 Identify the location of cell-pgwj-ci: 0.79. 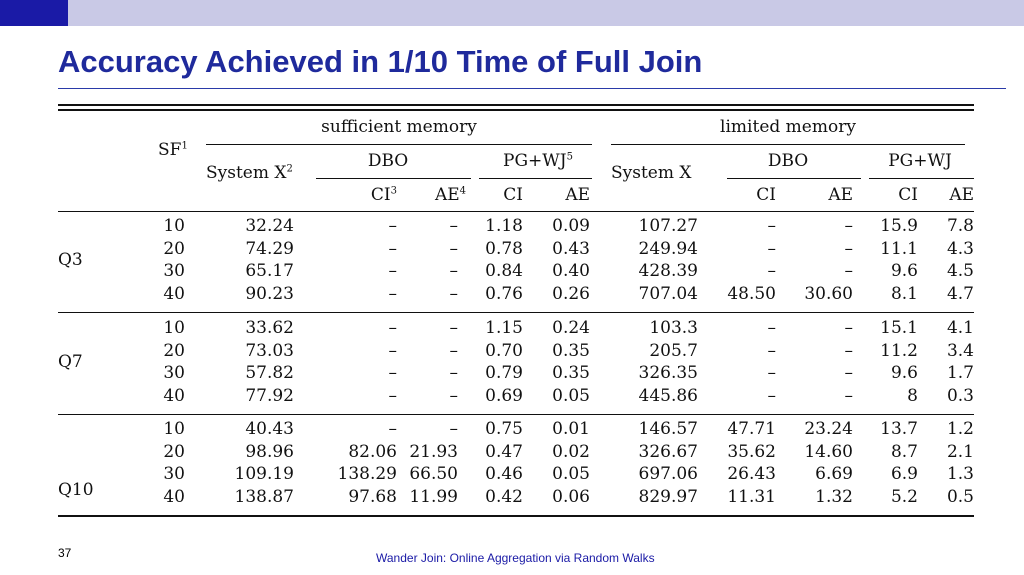
(504, 373).